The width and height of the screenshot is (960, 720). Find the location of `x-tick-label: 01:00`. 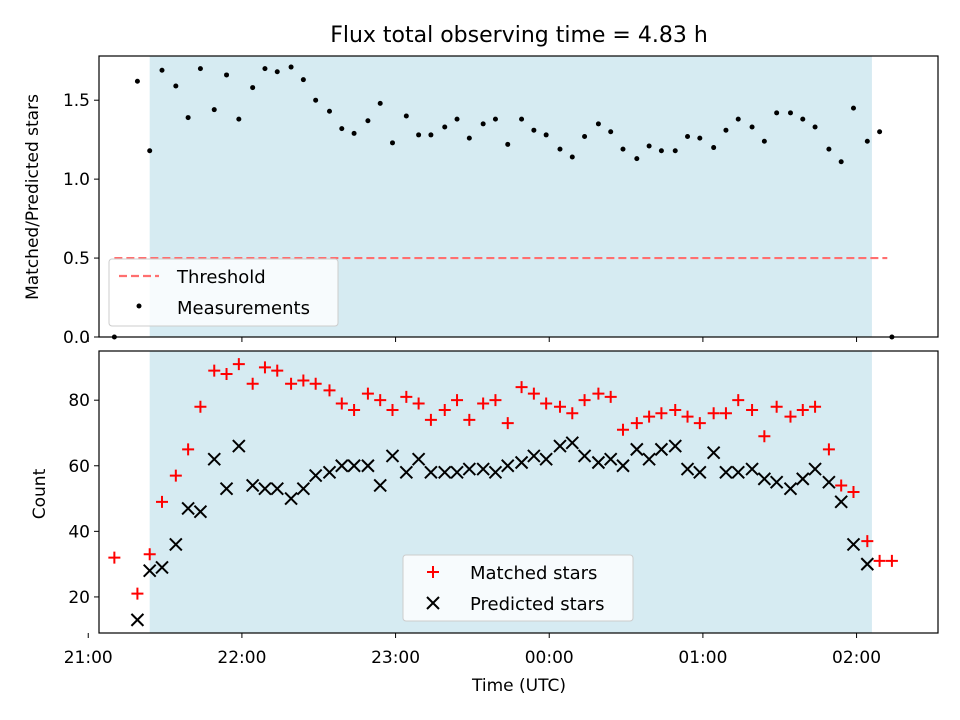

x-tick-label: 01:00 is located at coordinates (702, 658).